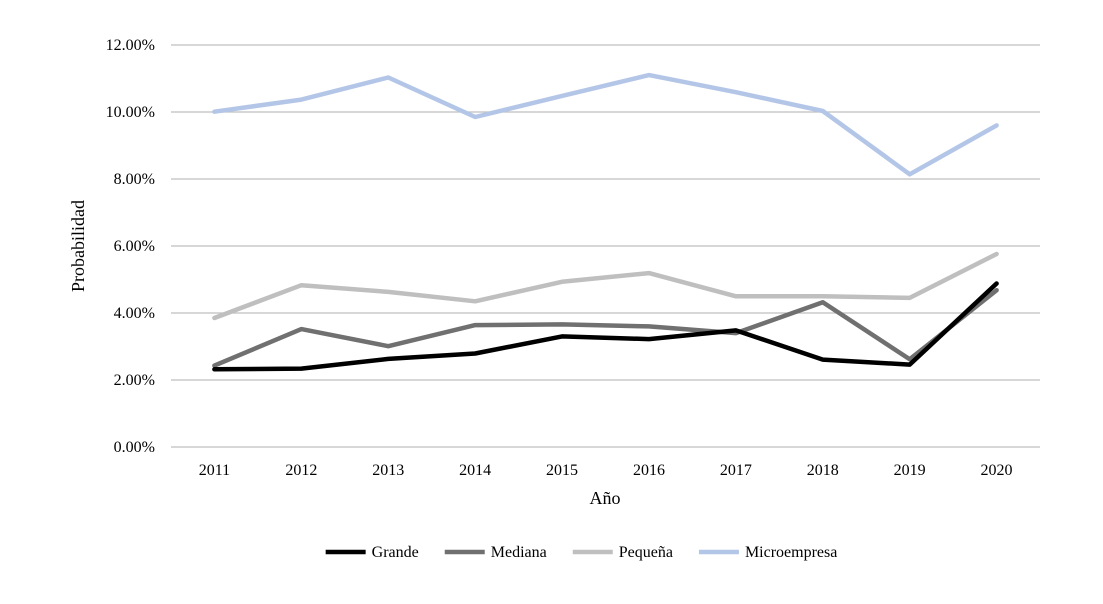 Image resolution: width=1103 pixels, height=604 pixels. I want to click on series-line-grande, so click(605, 326).